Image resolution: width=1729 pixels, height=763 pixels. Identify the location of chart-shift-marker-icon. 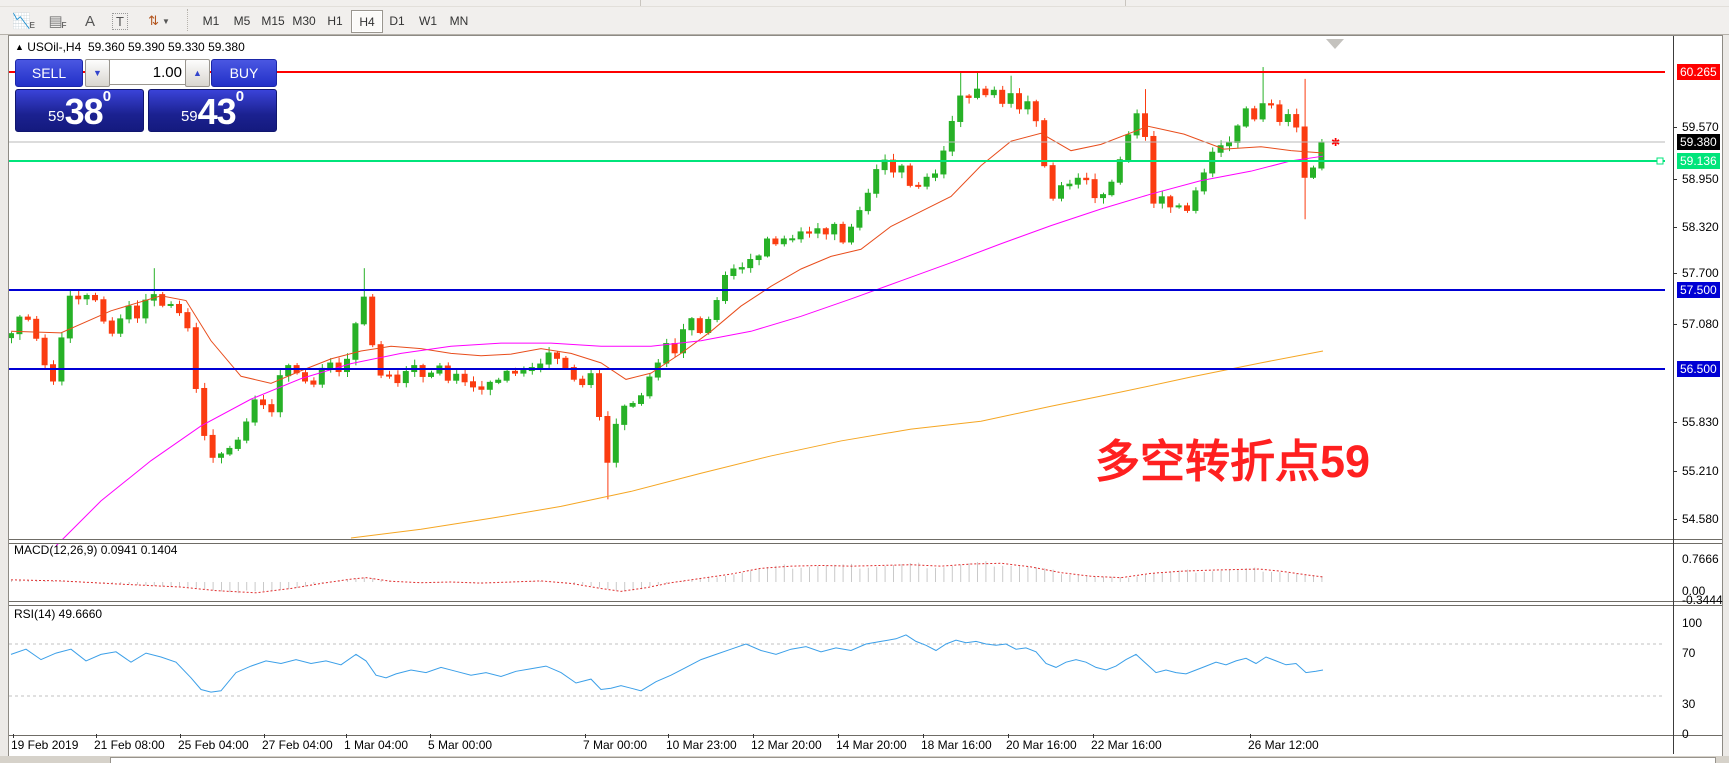
(1335, 44).